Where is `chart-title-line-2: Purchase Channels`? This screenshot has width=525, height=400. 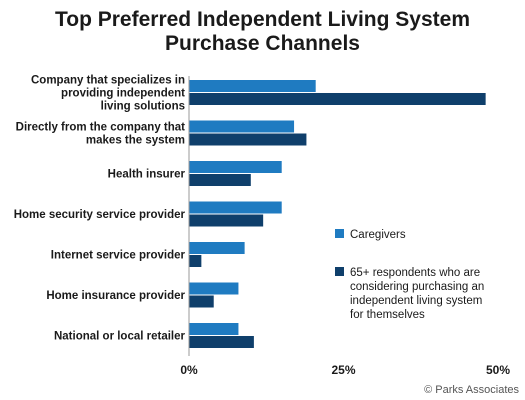 chart-title-line-2: Purchase Channels is located at coordinates (262, 43).